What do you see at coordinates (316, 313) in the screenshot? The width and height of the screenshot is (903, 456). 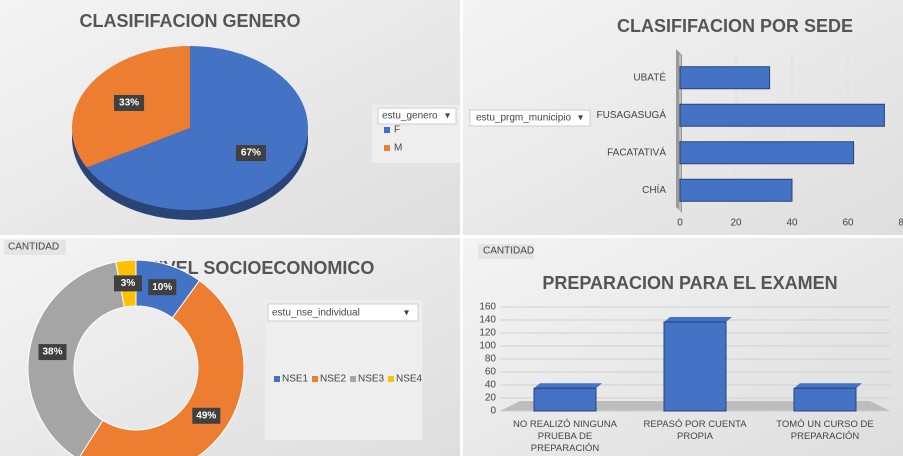 I see `dropdown-label: estu_nse_individual` at bounding box center [316, 313].